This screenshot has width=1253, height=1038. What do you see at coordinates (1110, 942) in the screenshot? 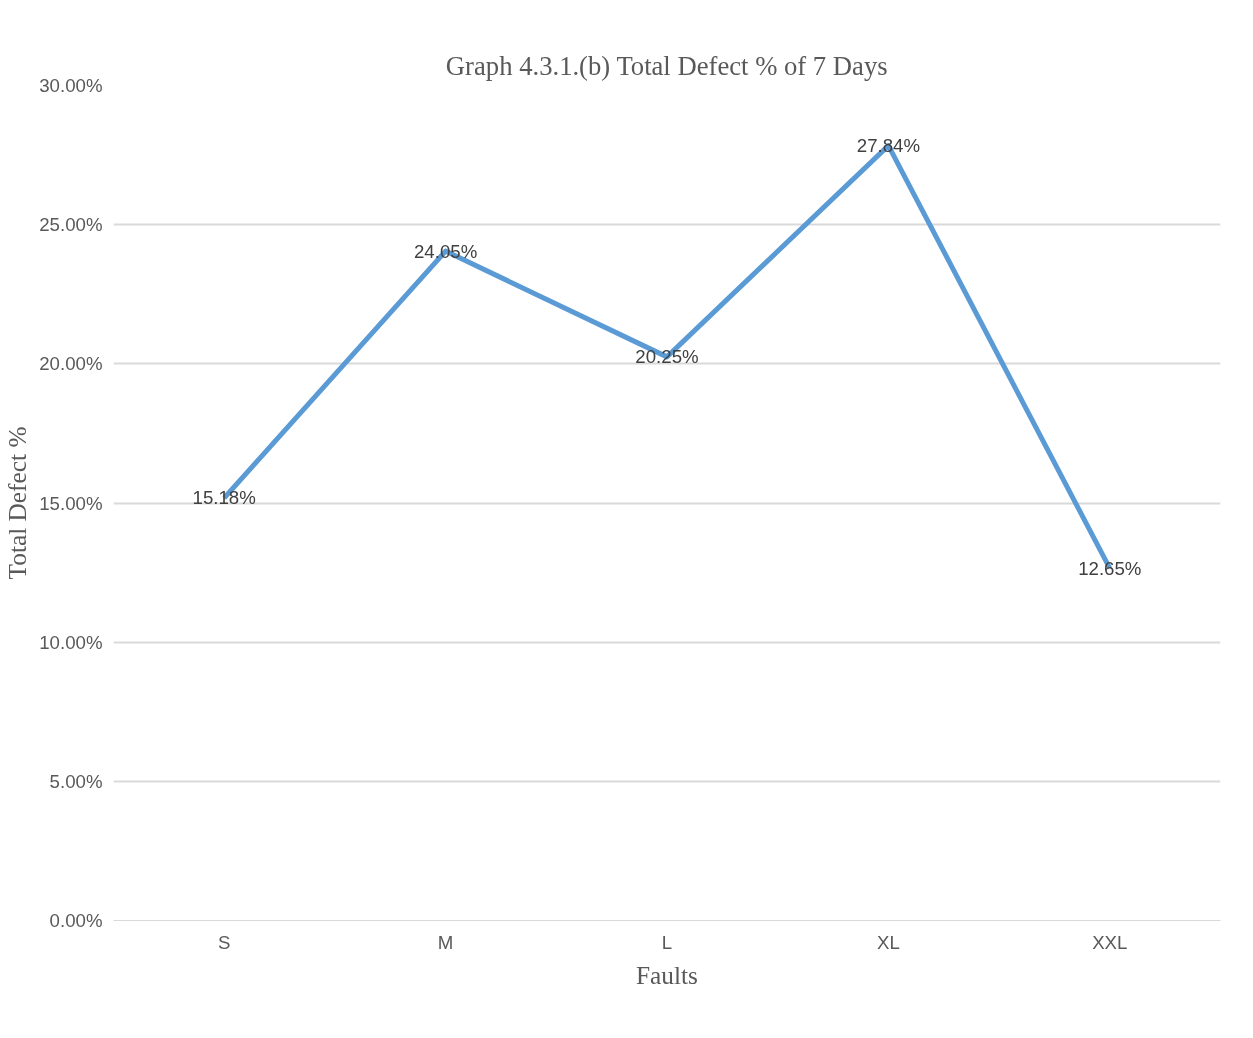
I see `x-tick-label: XXL` at bounding box center [1110, 942].